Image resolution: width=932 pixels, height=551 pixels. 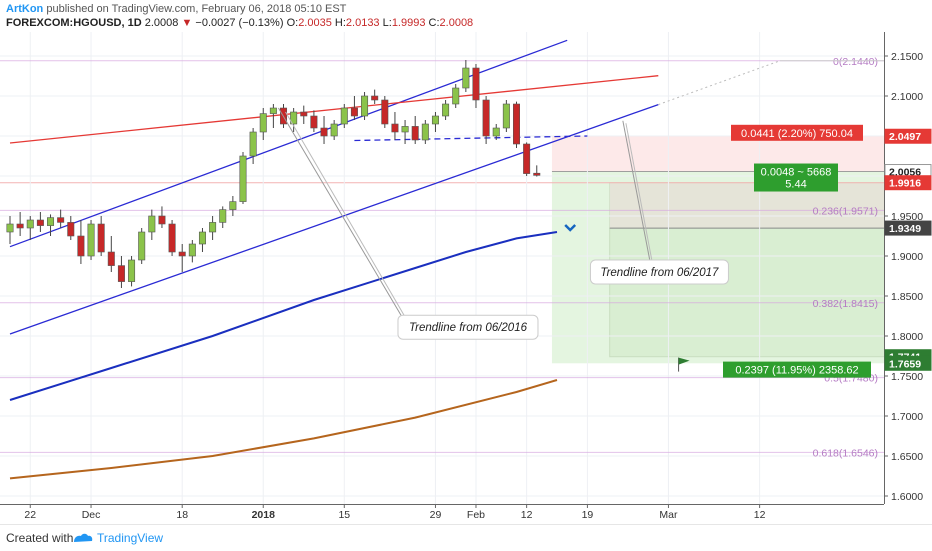 I want to click on high-label: H:, so click(x=340, y=23).